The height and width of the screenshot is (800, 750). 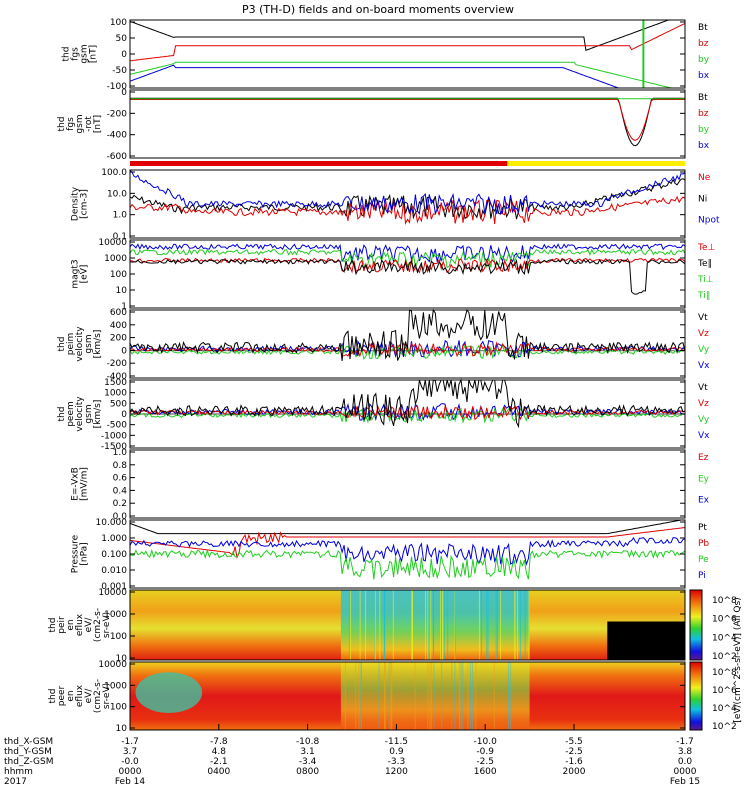 What do you see at coordinates (383, 125) in the screenshot?
I see `panel-fge: 0 -200 -400 -600 thd fgs gsm -rot [nT] Bt bz by bx` at bounding box center [383, 125].